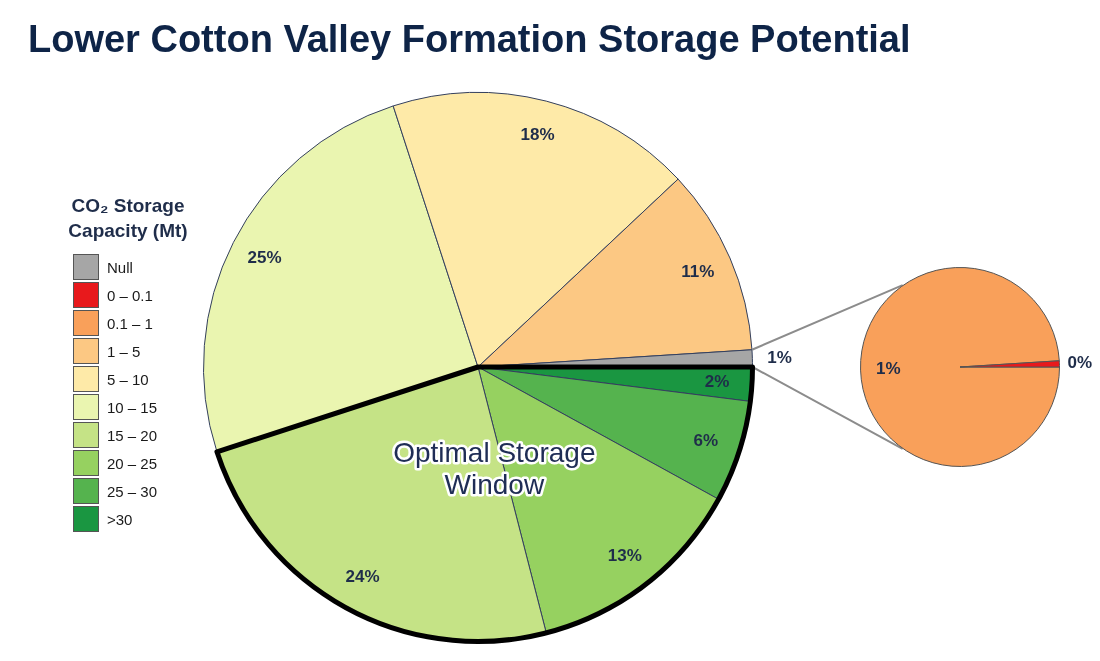  Describe the element at coordinates (698, 271) in the screenshot. I see `data-label: 11%` at that location.